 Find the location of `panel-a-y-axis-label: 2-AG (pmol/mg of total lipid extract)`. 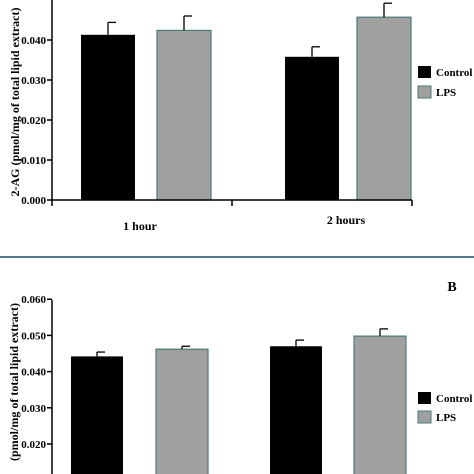

panel-a-y-axis-label: 2-AG (pmol/mg of total lipid extract) is located at coordinates (15, 102).